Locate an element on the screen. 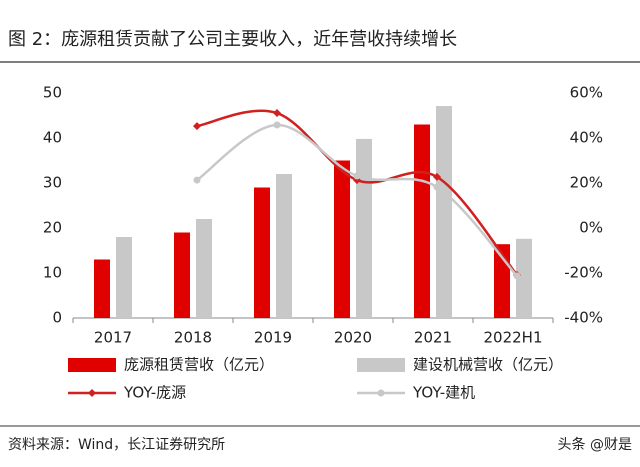  x-tick-label: 2018 is located at coordinates (193, 338).